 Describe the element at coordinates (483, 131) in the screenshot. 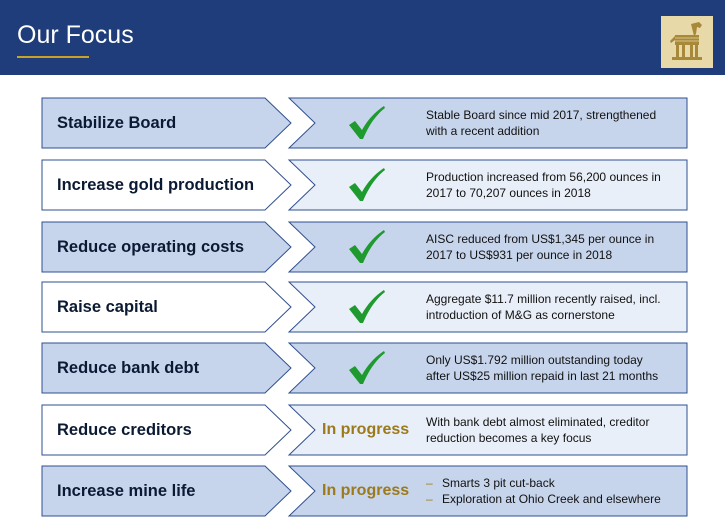

I see `description-line: with a recent addition` at that location.